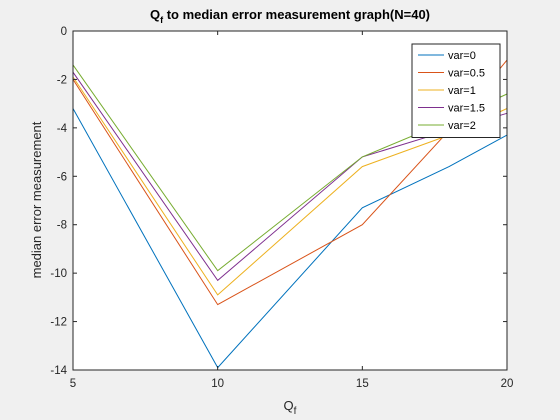 This screenshot has width=560, height=420. Describe the element at coordinates (466, 109) in the screenshot. I see `legend-label-3: var=1.5` at that location.